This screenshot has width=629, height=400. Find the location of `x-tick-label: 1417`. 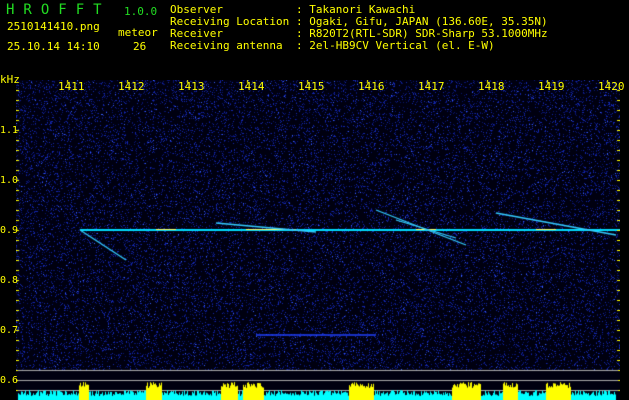

x-tick-label: 1417 is located at coordinates (431, 86).